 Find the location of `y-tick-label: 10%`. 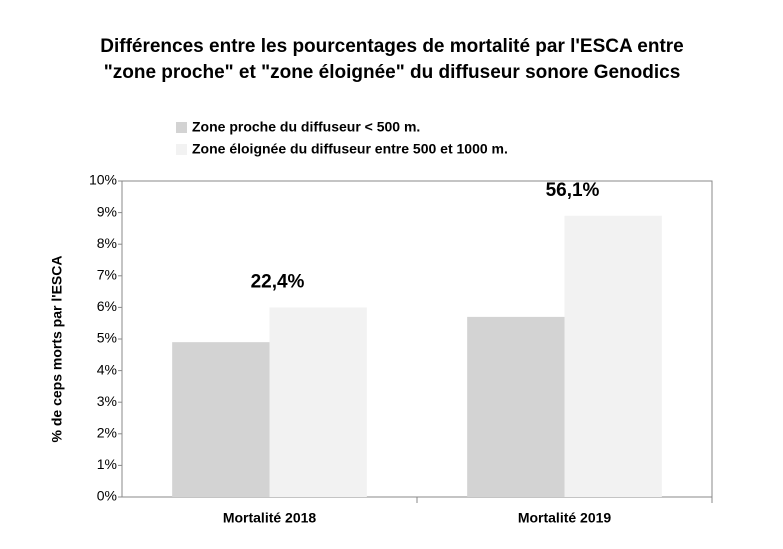

y-tick-label: 10% is located at coordinates (103, 180).